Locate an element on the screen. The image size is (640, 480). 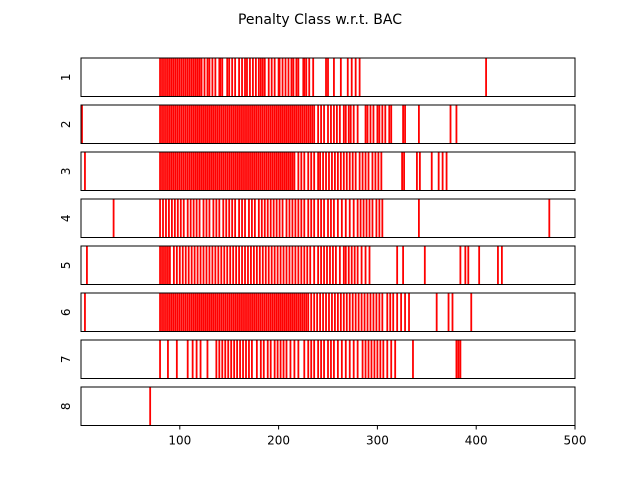
row-label: 6 is located at coordinates (66, 312).